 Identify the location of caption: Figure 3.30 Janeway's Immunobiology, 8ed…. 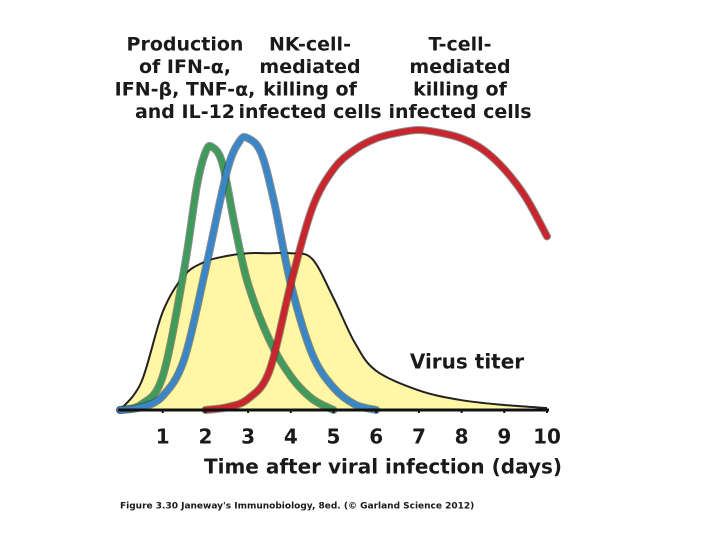
(297, 507).